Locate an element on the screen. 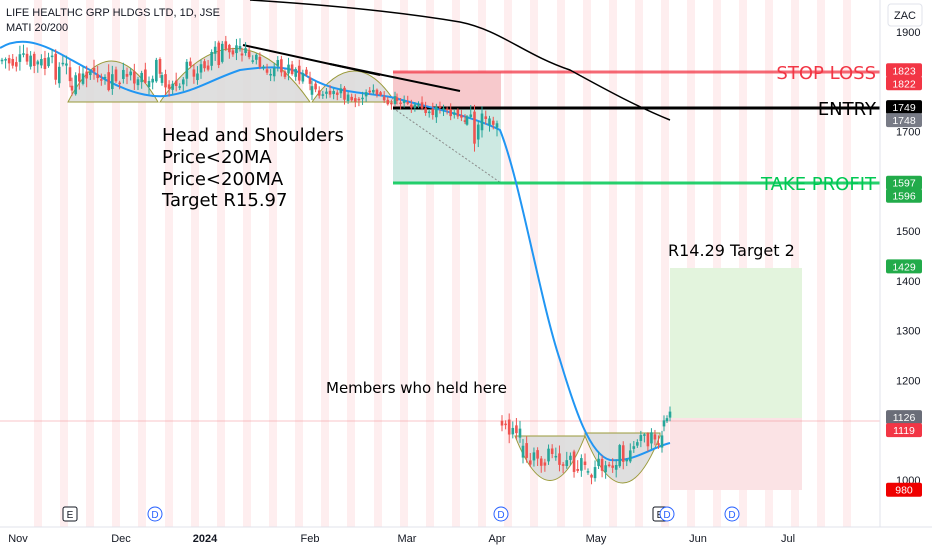 Image resolution: width=932 pixels, height=550 pixels. event-markers: EDDEDD is located at coordinates (401, 514).